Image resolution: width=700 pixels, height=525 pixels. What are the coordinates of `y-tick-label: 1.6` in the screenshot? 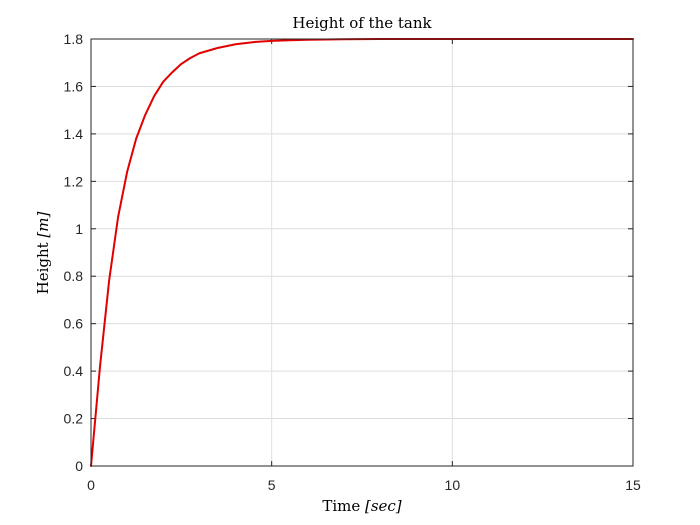 It's located at (74, 86).